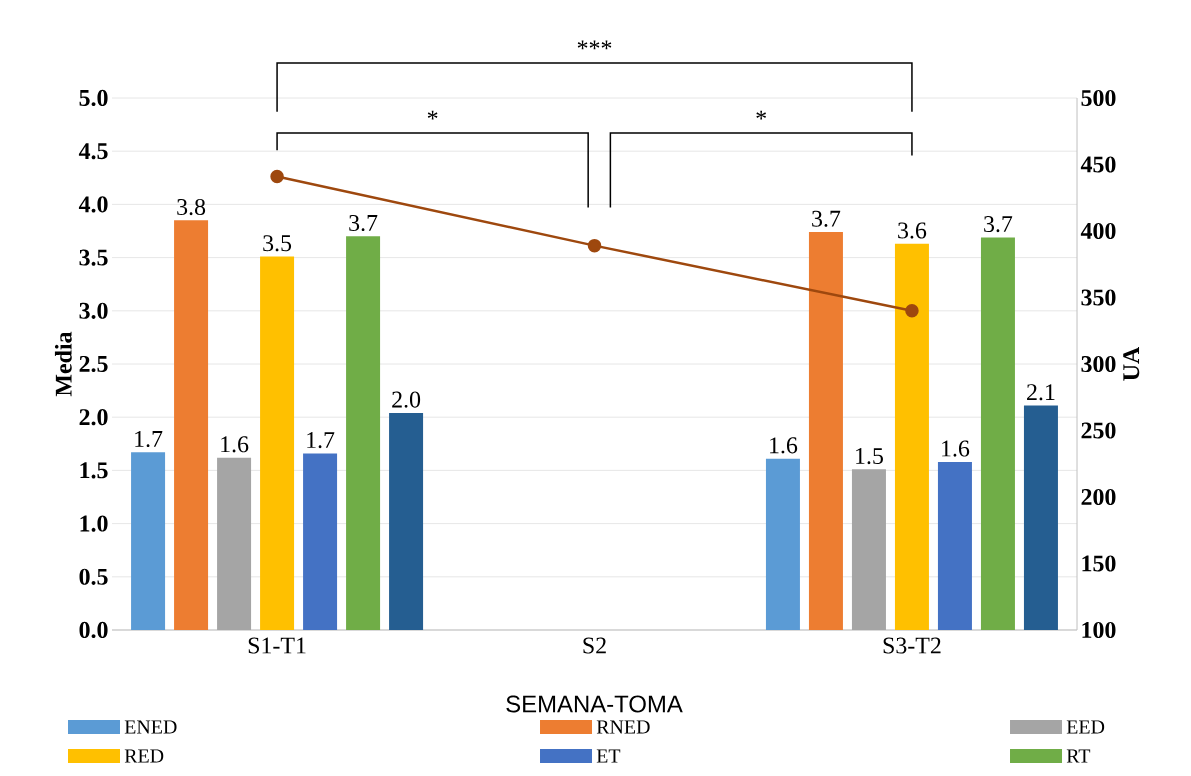 This screenshot has width=1191, height=776. I want to click on y-axis-title: Media, so click(63, 364).